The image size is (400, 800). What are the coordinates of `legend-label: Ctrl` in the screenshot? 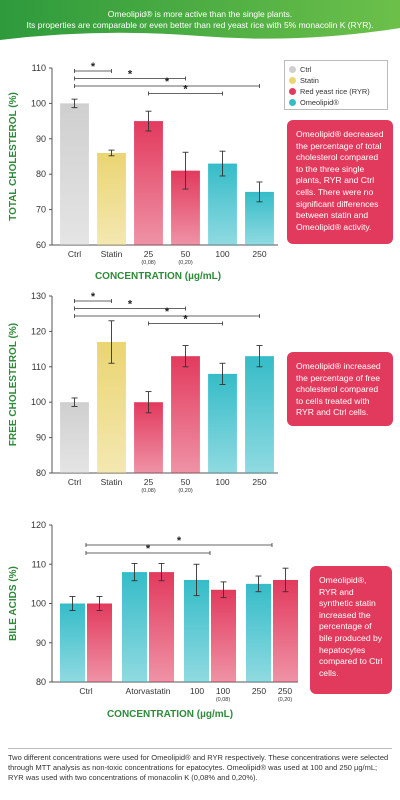 It's located at (306, 69).